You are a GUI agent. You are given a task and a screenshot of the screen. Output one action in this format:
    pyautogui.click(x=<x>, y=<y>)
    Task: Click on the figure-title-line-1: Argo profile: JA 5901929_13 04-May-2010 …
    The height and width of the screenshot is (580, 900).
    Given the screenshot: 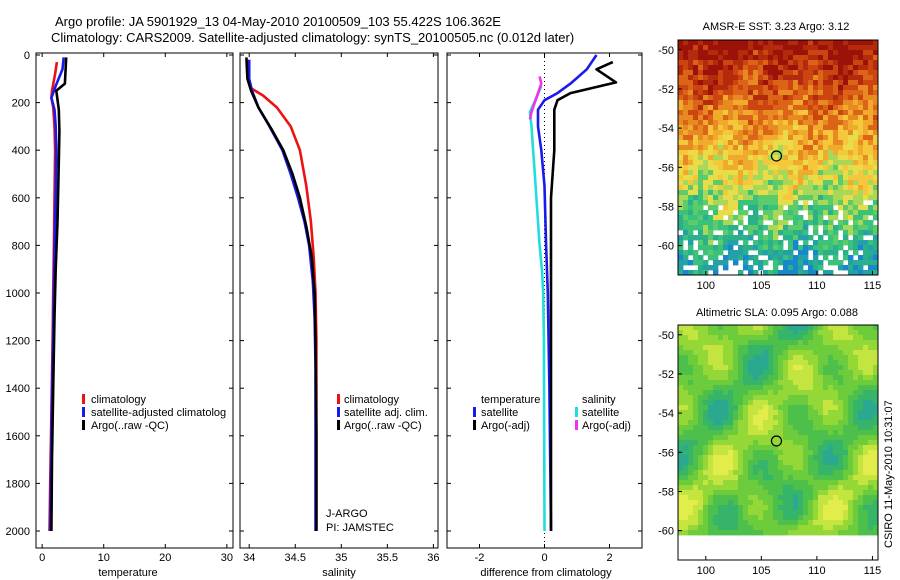 What is the action you would take?
    pyautogui.click(x=278, y=21)
    